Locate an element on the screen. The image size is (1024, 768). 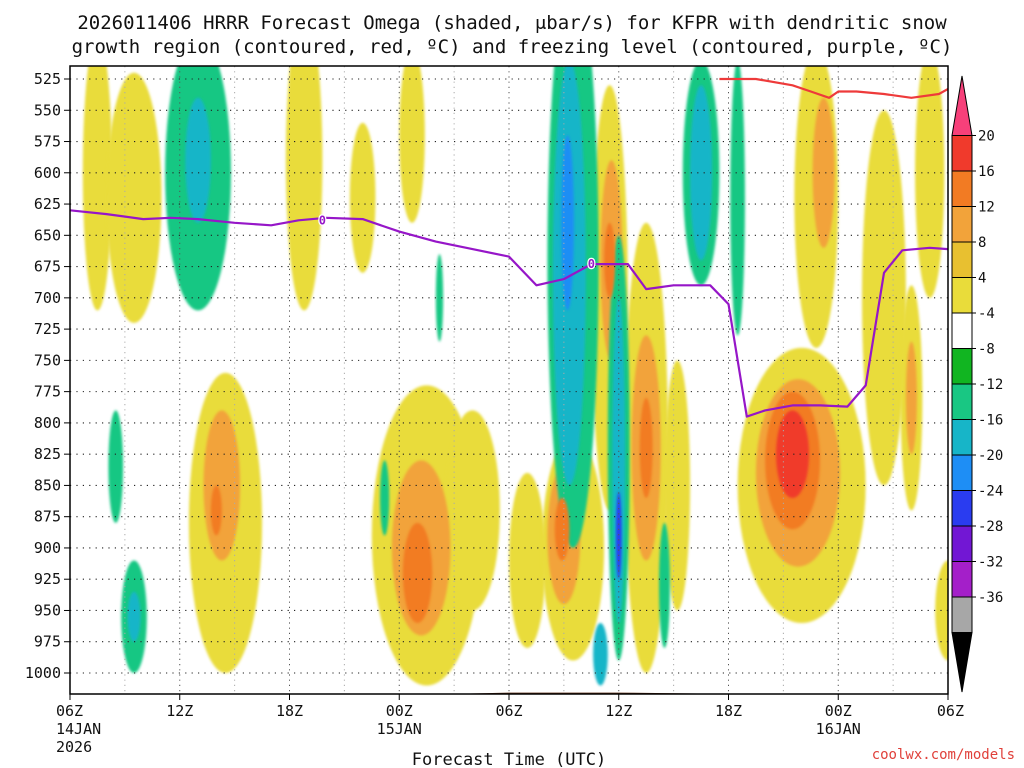
y-tick-label: 825 is located at coordinates (47, 454).